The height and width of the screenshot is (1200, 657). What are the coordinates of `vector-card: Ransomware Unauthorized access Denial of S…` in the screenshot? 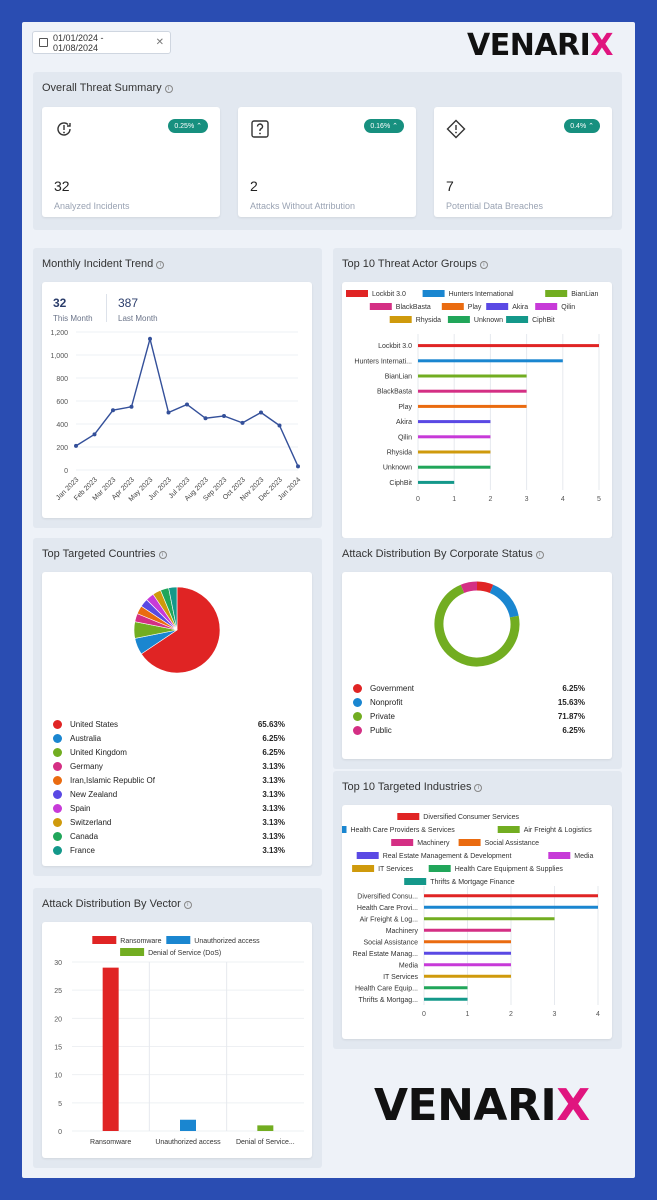 It's located at (177, 1040).